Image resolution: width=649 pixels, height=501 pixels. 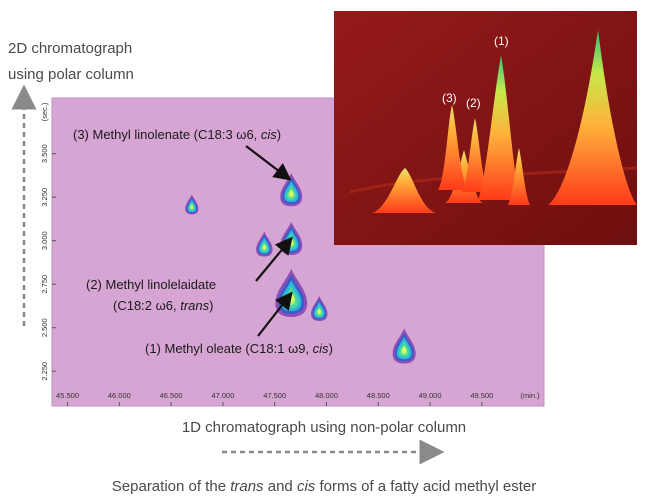 I want to click on y-tick-label: 2.500, so click(x=44, y=327).